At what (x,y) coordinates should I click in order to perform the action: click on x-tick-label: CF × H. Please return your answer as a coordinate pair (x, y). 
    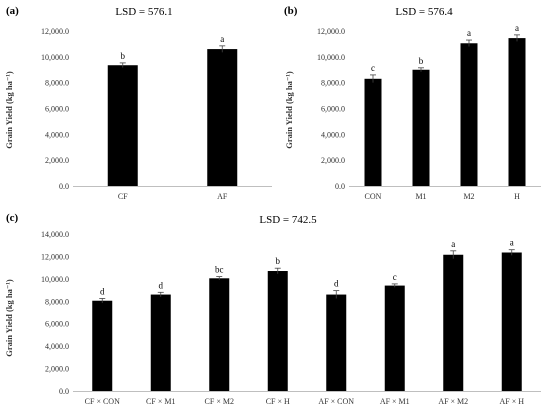
    Looking at the image, I should click on (278, 401).